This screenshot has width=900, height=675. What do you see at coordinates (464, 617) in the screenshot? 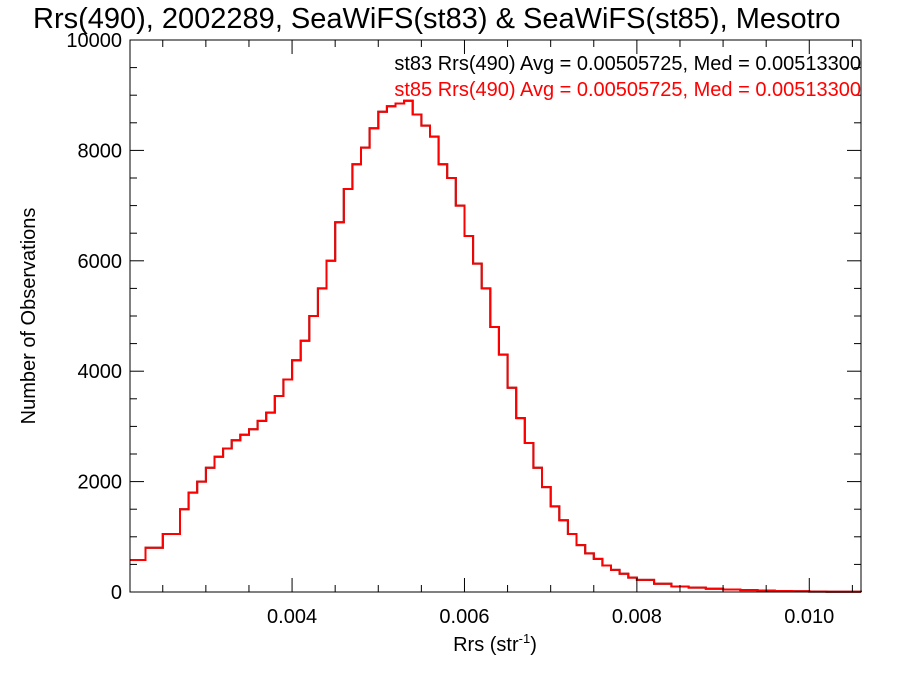
I see `x-tick-label: 0.006` at bounding box center [464, 617].